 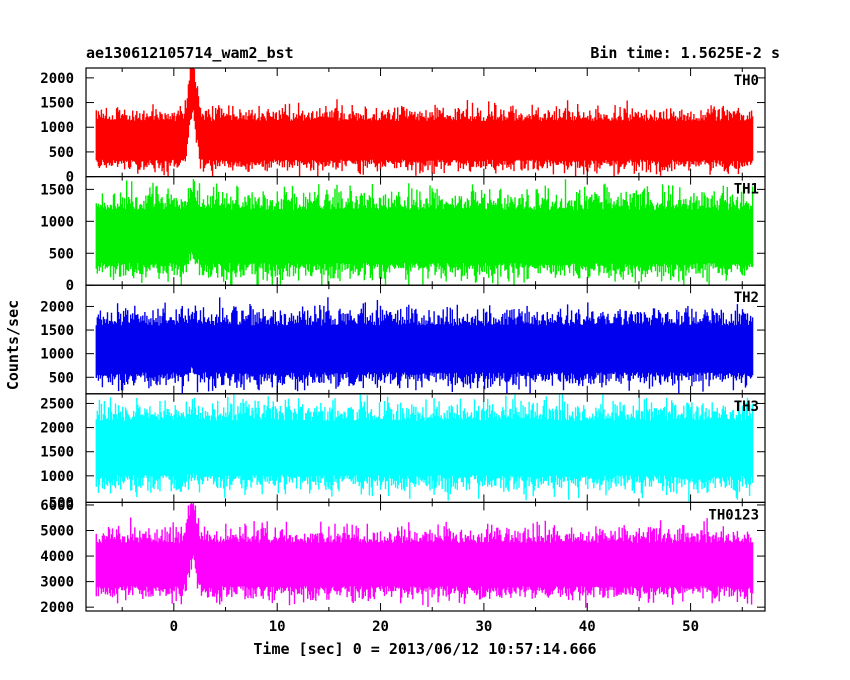 What do you see at coordinates (483, 627) in the screenshot?
I see `x-tick-label: 30` at bounding box center [483, 627].